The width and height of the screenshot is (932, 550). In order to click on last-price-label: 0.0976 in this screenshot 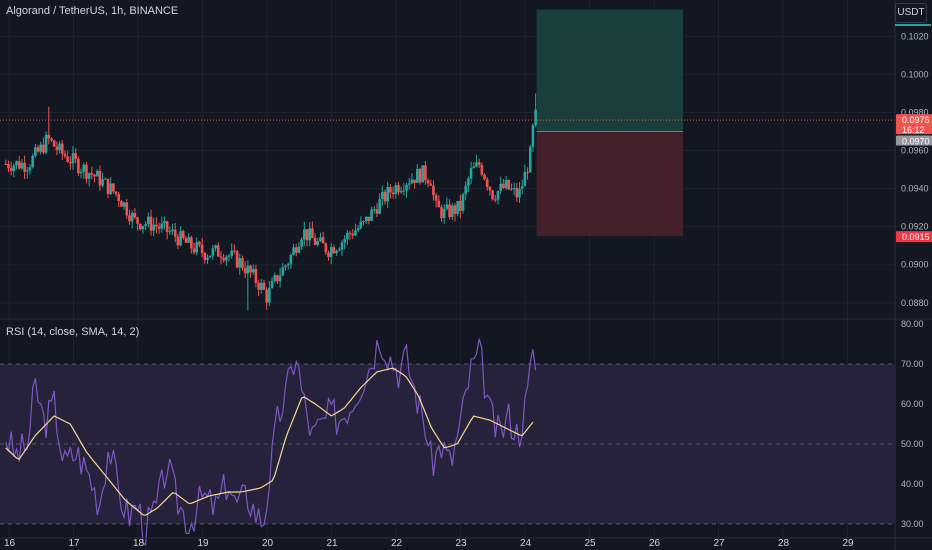, I will do `click(916, 120)`.